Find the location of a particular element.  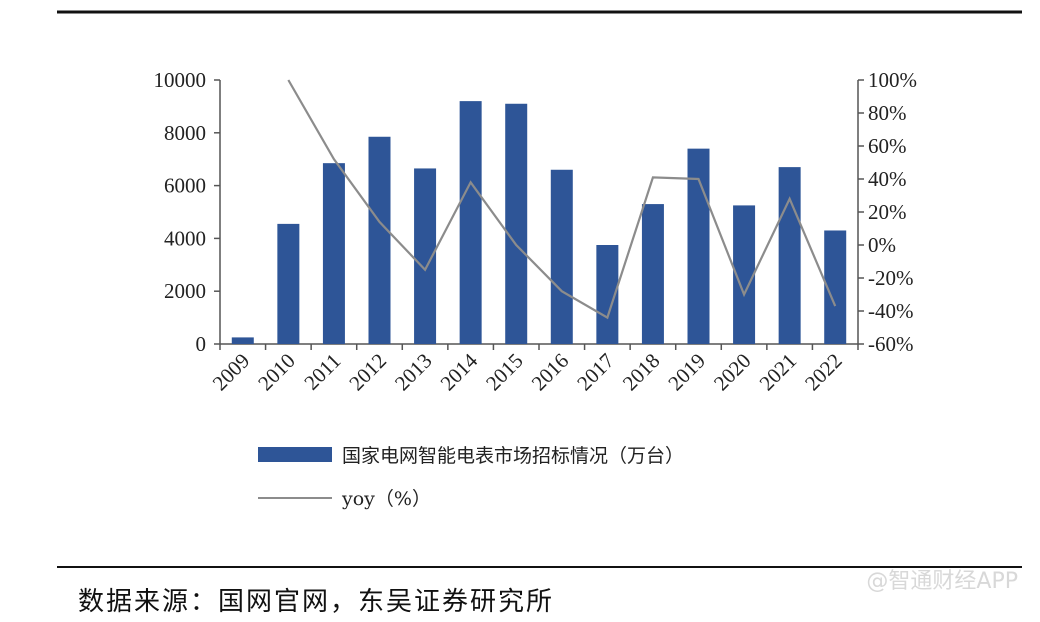

x-tick-label: 2016 is located at coordinates (550, 372).